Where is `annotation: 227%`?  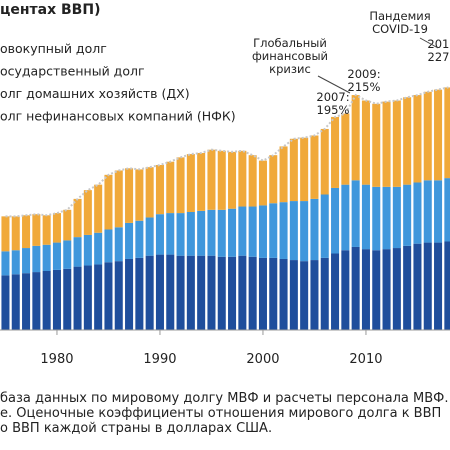
annotation: 227% is located at coordinates (439, 57).